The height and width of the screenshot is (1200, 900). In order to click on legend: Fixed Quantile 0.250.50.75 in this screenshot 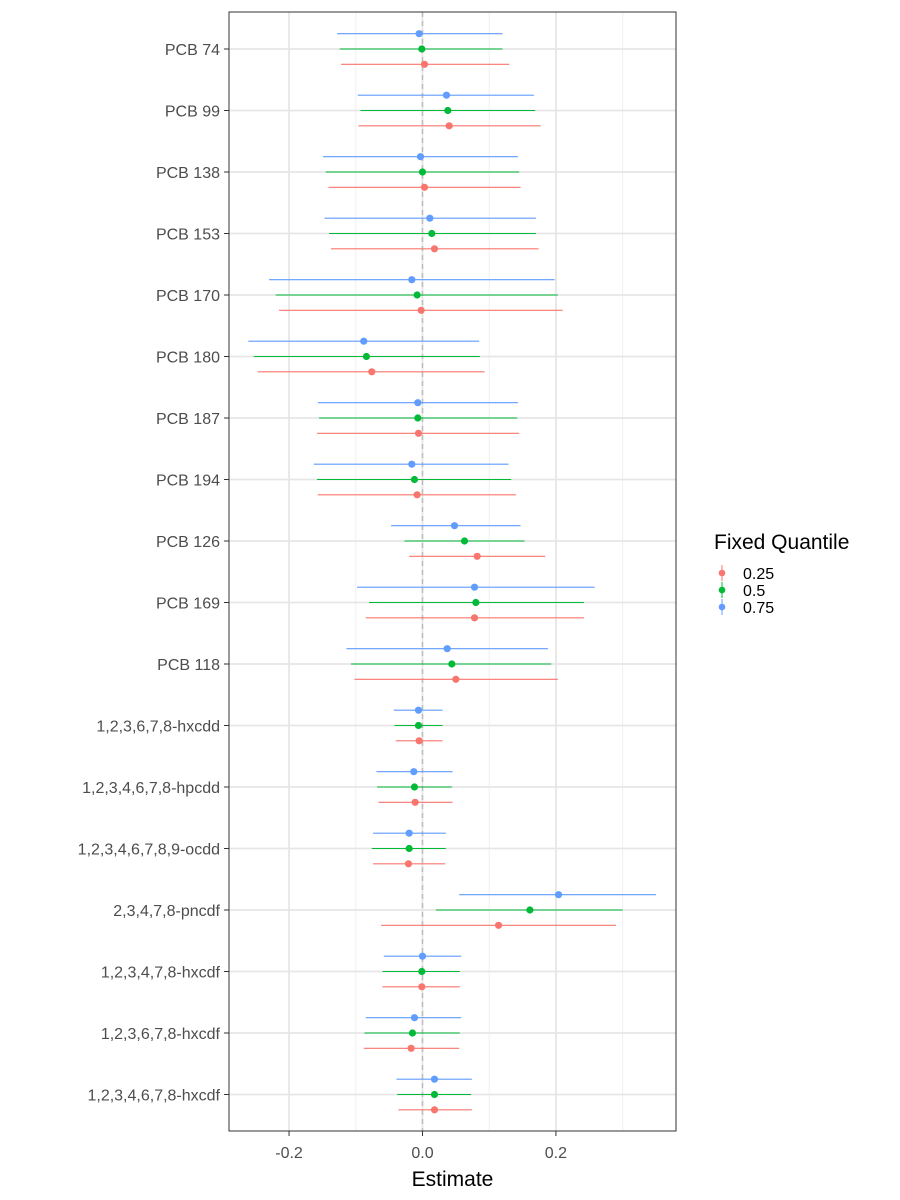, I will do `click(781, 574)`.